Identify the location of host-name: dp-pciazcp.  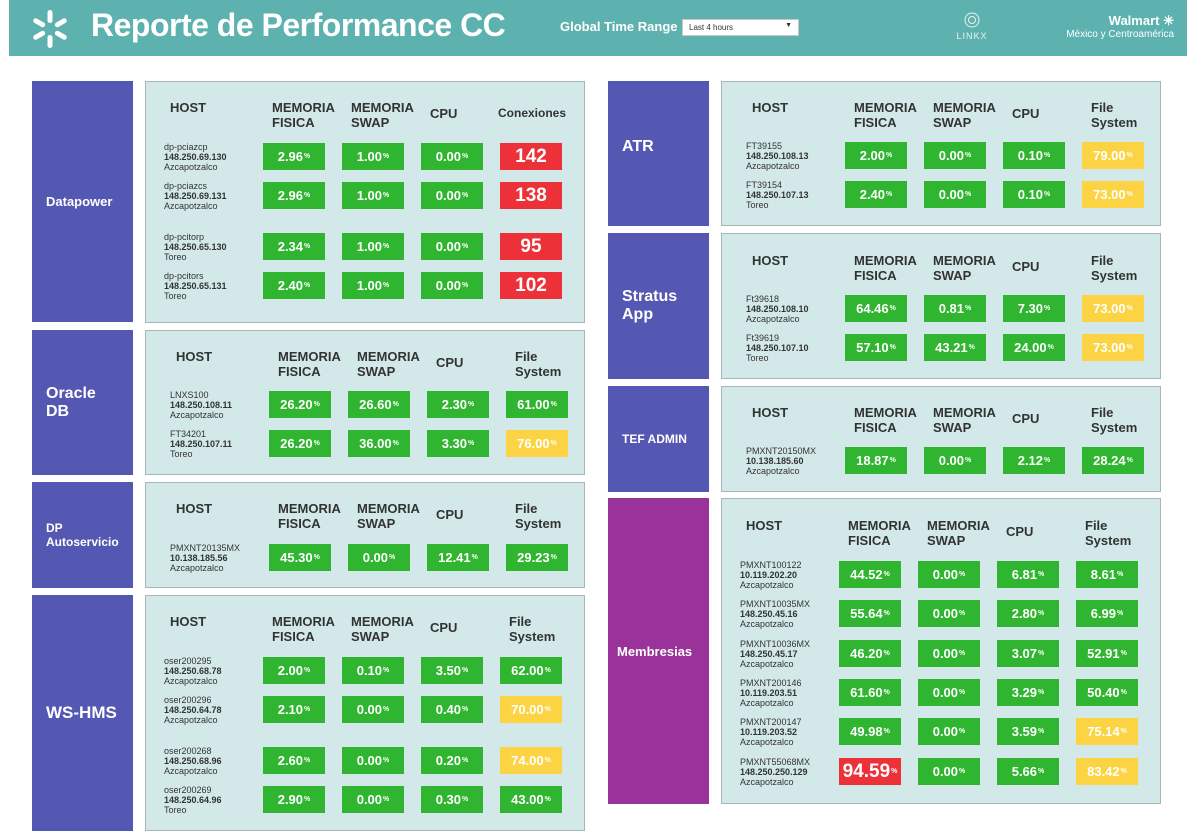
(186, 147).